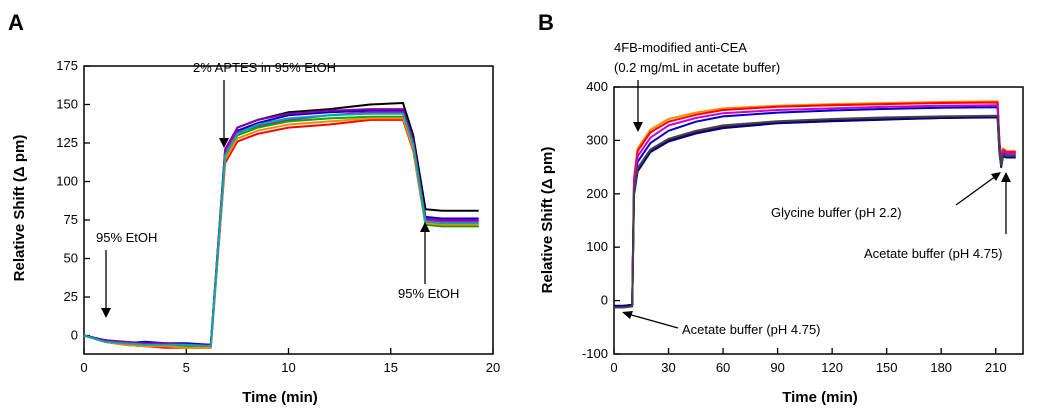  Describe the element at coordinates (668, 367) in the screenshot. I see `panel-b-x-tick-label: 30` at that location.